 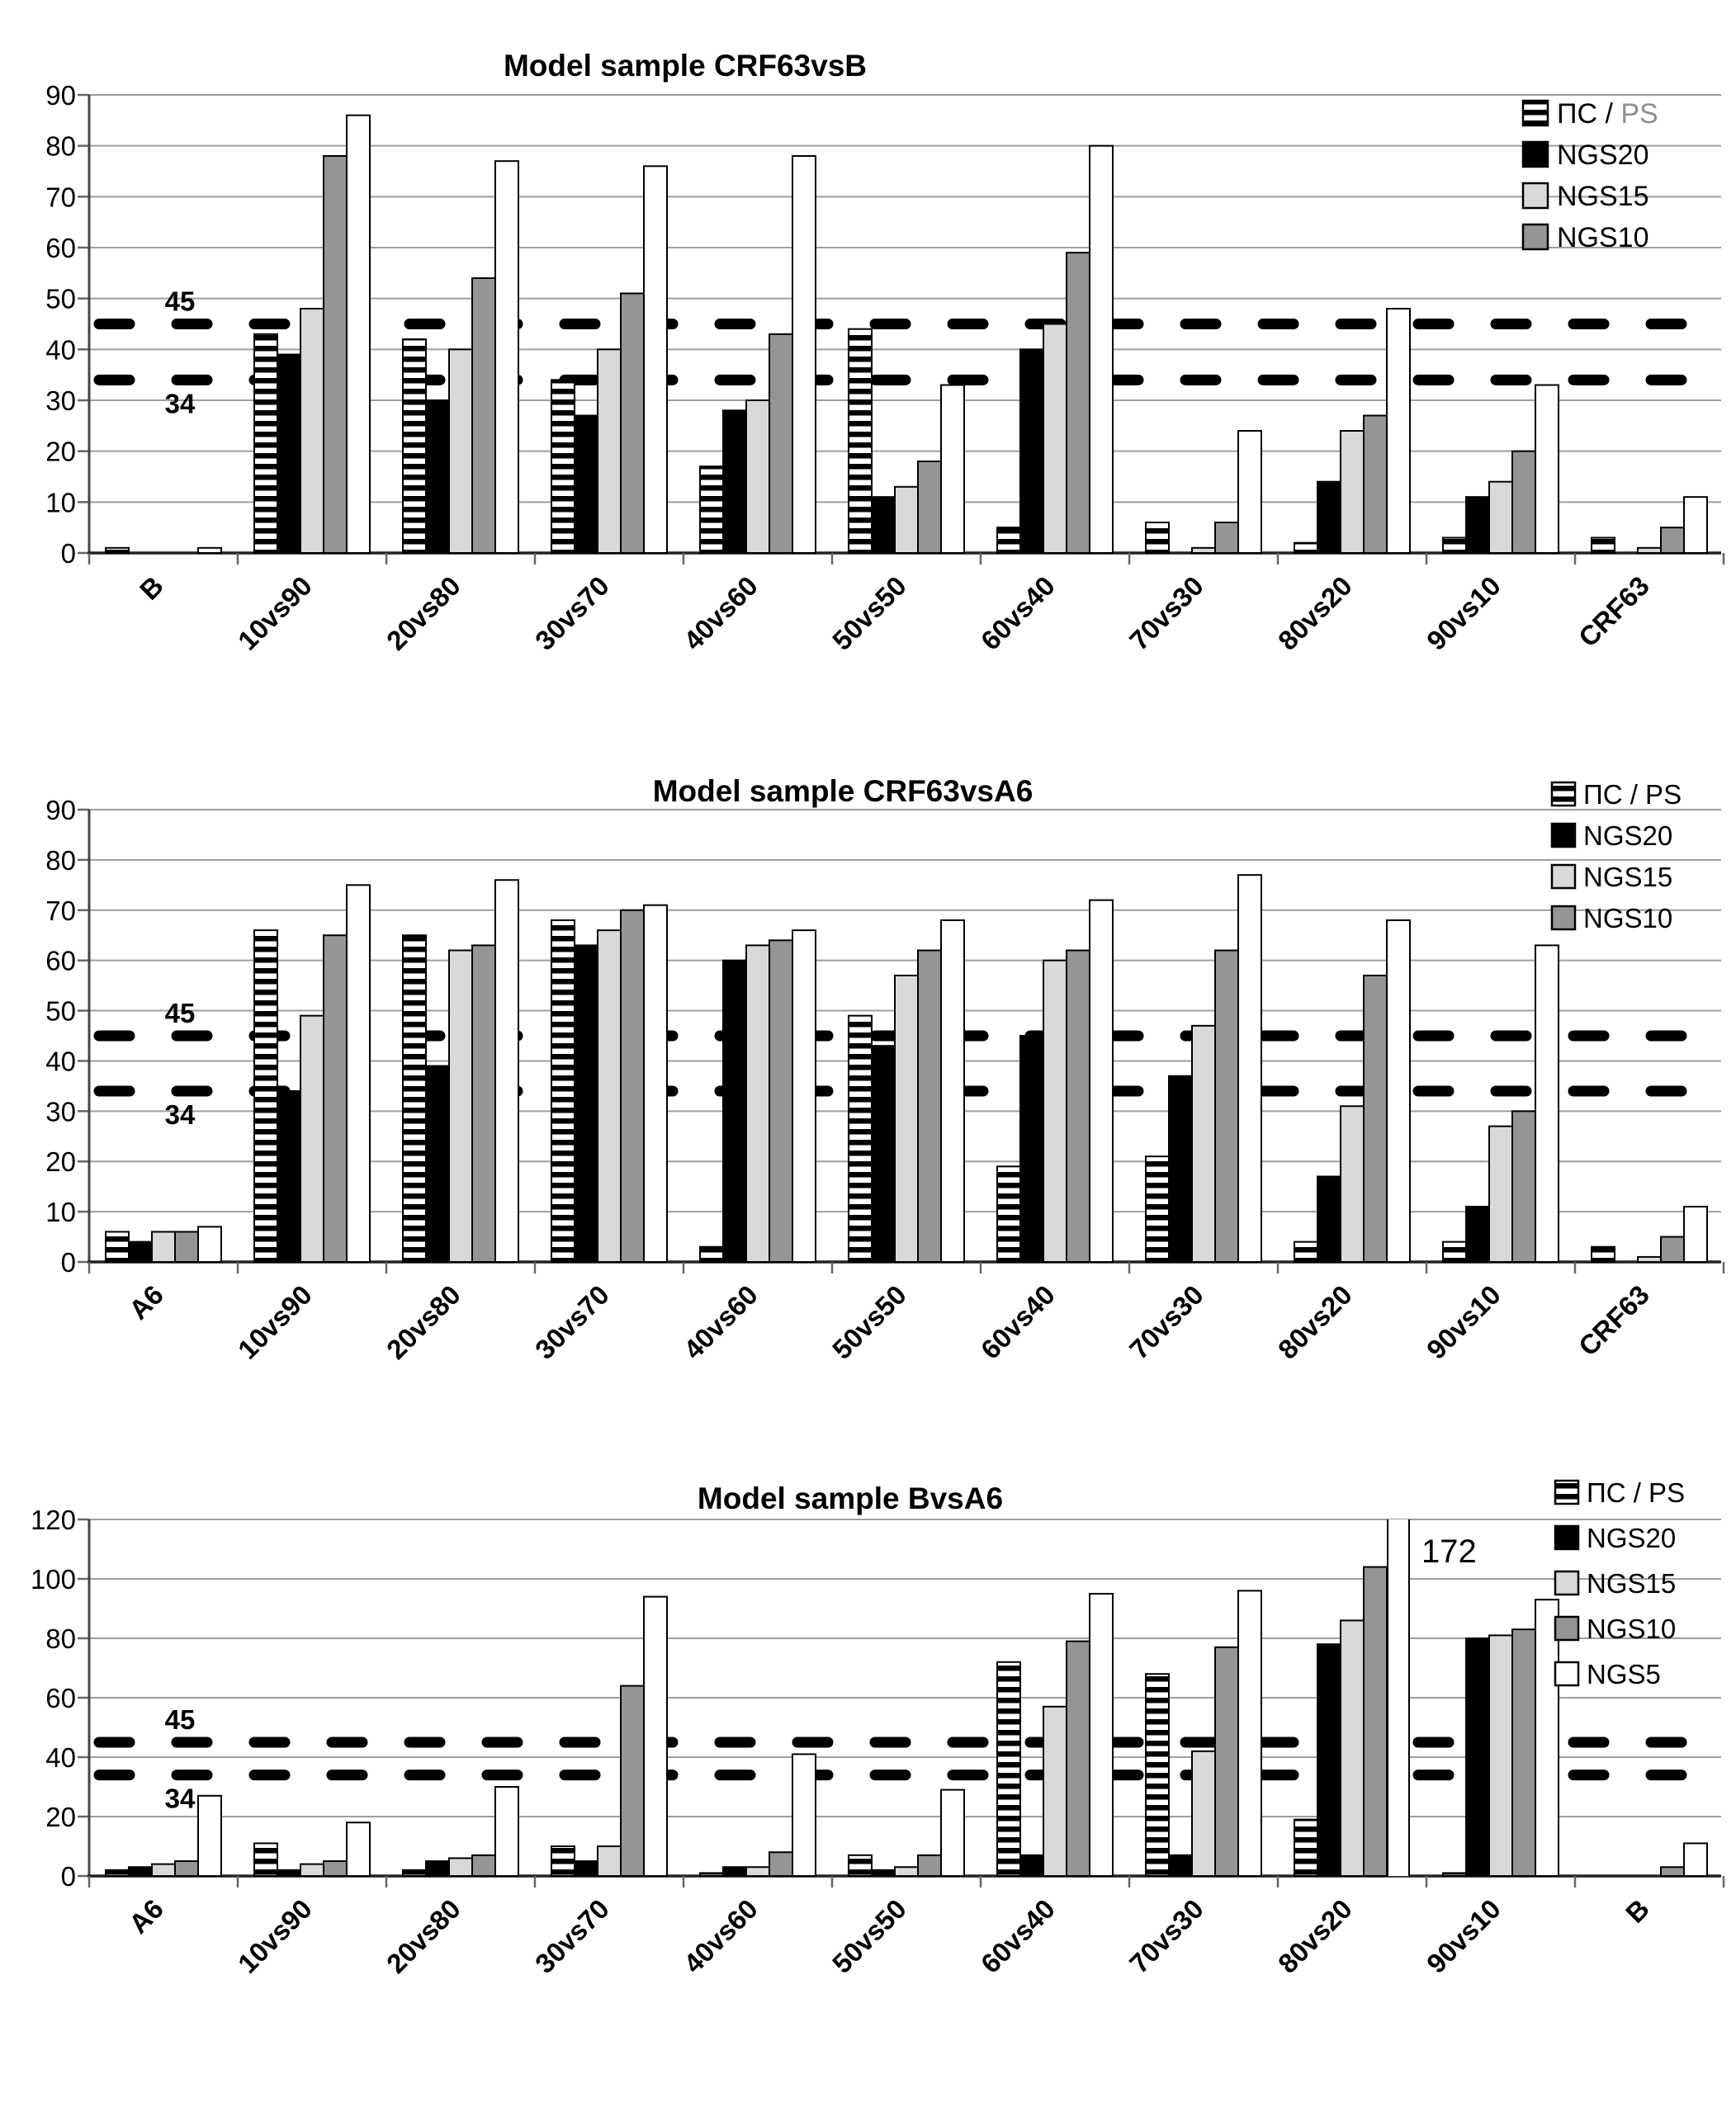 I want to click on bar-ps-70vs30, so click(x=1157, y=538).